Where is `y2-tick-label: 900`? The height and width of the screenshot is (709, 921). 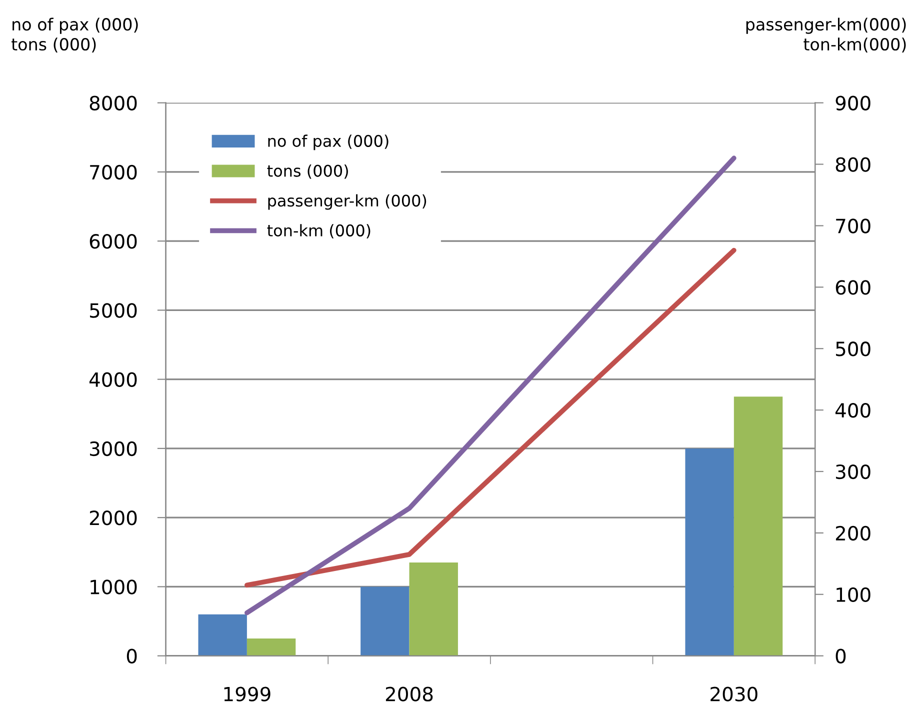
y2-tick-label: 900 is located at coordinates (853, 103).